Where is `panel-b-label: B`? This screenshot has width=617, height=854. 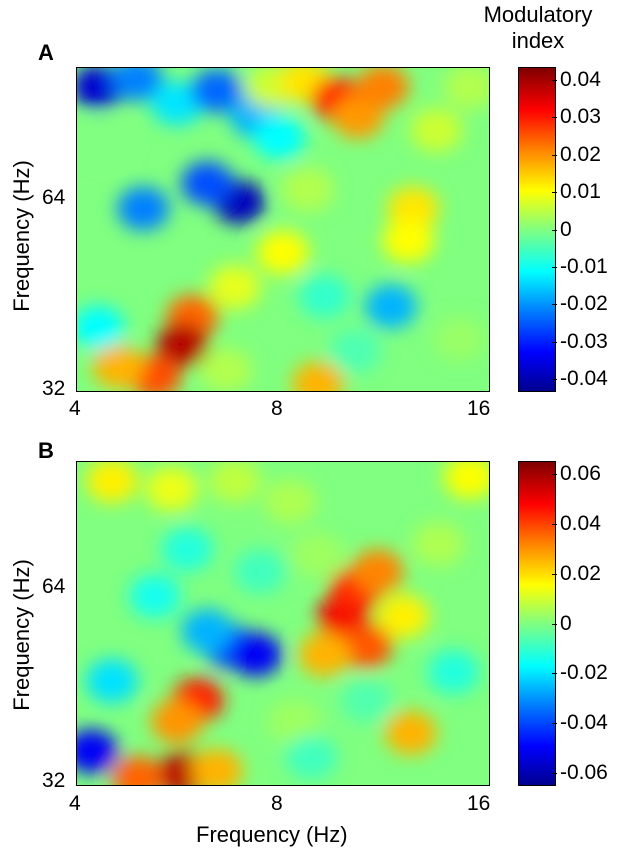
panel-b-label: B is located at coordinates (46, 450).